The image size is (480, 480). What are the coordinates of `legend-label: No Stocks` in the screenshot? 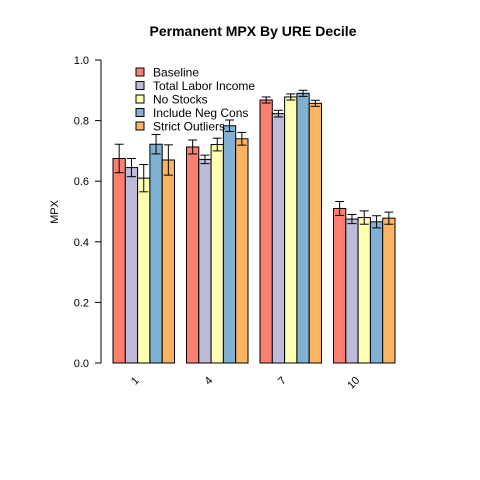 It's located at (180, 100).